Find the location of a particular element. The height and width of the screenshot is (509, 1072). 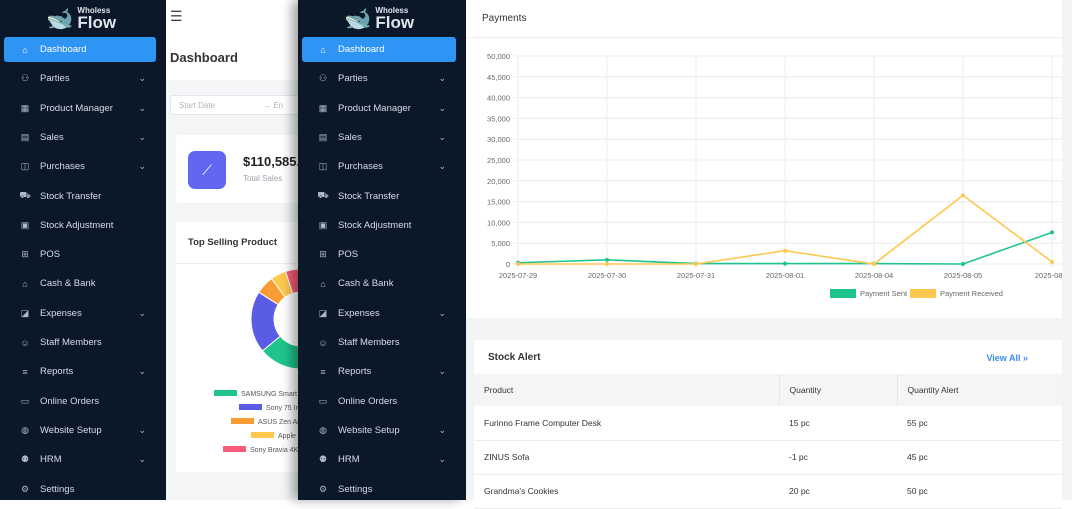

sidebar-item-label: Online Orders is located at coordinates (70, 401).